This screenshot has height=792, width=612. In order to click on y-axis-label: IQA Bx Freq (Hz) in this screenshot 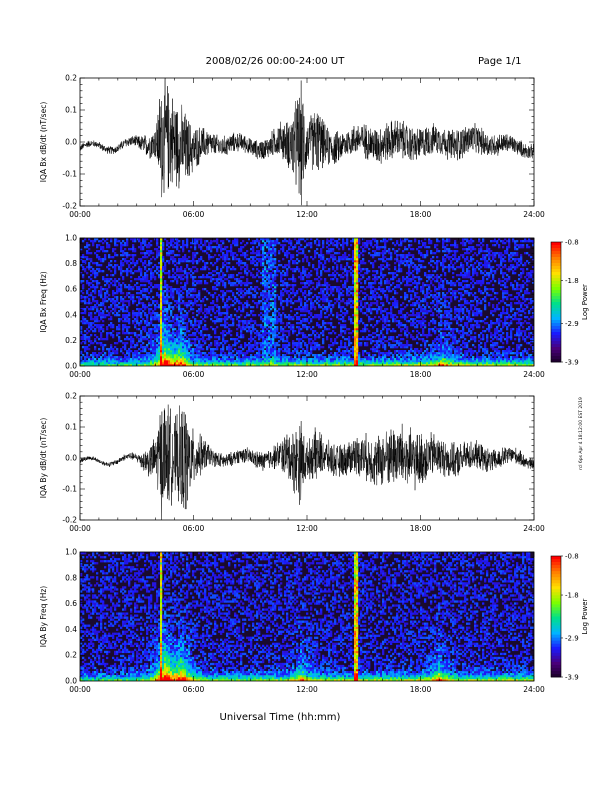, I will do `click(43, 302)`.